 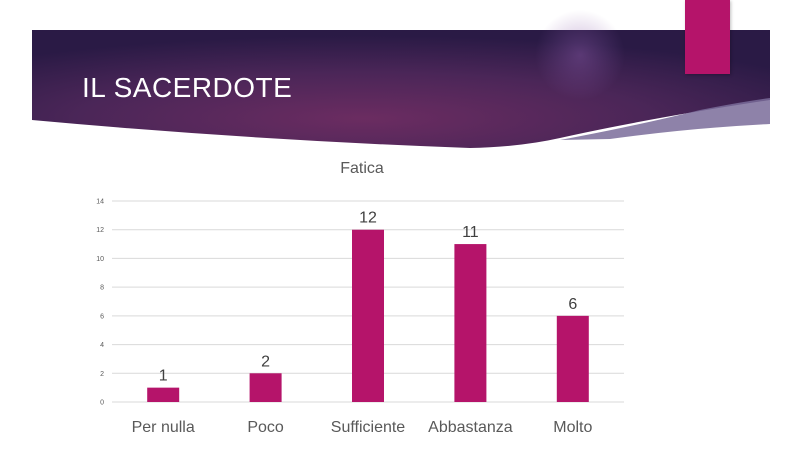 What do you see at coordinates (572, 304) in the screenshot?
I see `data-label: 6` at bounding box center [572, 304].